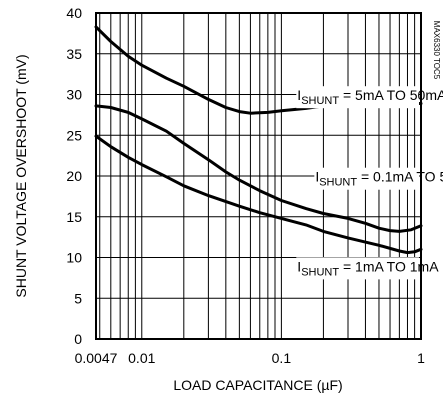 Image resolution: width=443 pixels, height=401 pixels. I want to click on y-tick-label: 35, so click(74, 54).